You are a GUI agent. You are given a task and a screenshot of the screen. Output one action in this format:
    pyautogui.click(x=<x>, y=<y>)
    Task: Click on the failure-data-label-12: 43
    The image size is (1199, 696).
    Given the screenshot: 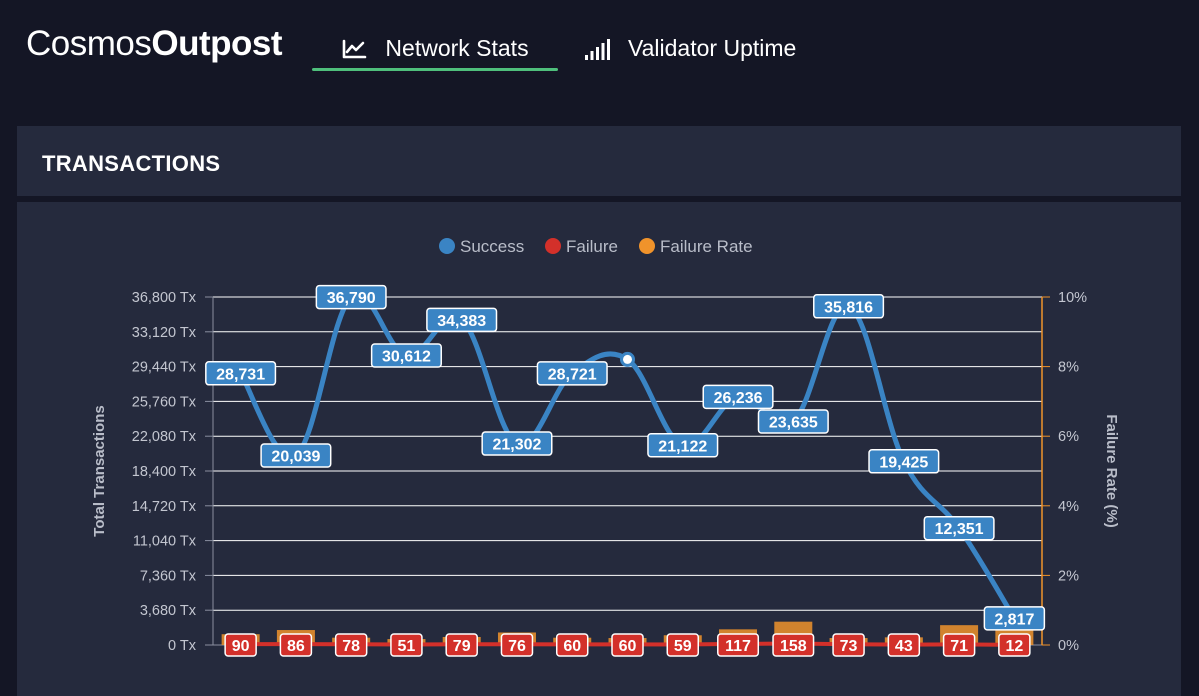 What is the action you would take?
    pyautogui.click(x=904, y=646)
    